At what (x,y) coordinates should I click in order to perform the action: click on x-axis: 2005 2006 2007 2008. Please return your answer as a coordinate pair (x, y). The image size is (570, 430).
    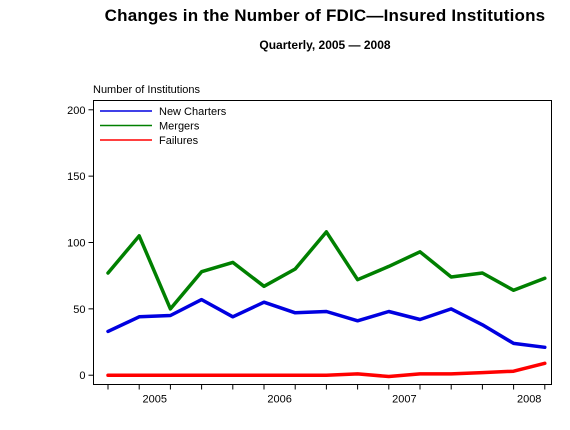
    Looking at the image, I should click on (326, 395).